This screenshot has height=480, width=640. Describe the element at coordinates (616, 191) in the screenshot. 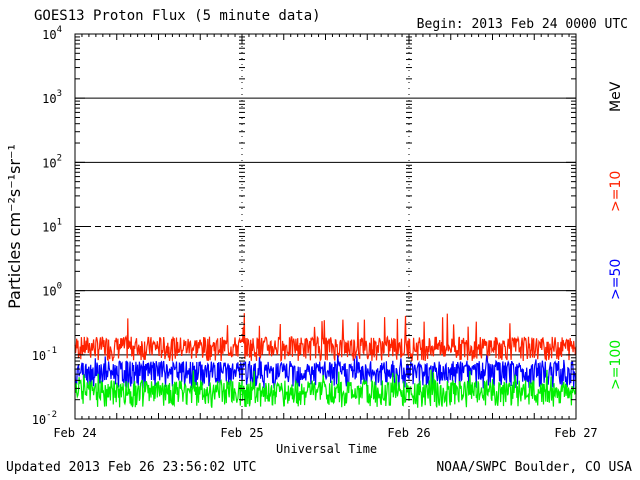

I see `legend-label-10: >=10` at that location.